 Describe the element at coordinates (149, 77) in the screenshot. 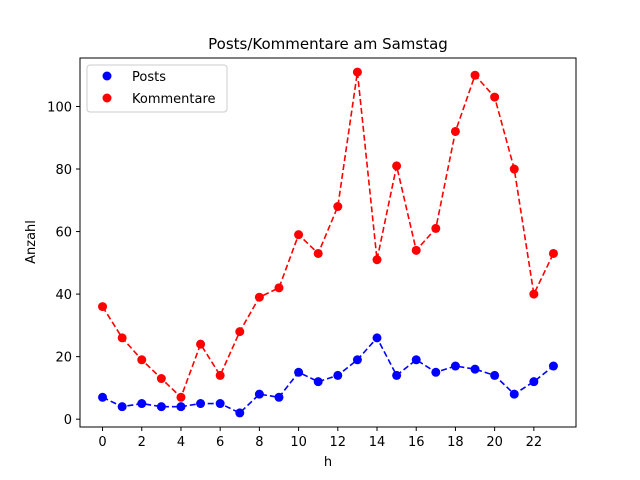

I see `legend-label-posts: Posts` at that location.